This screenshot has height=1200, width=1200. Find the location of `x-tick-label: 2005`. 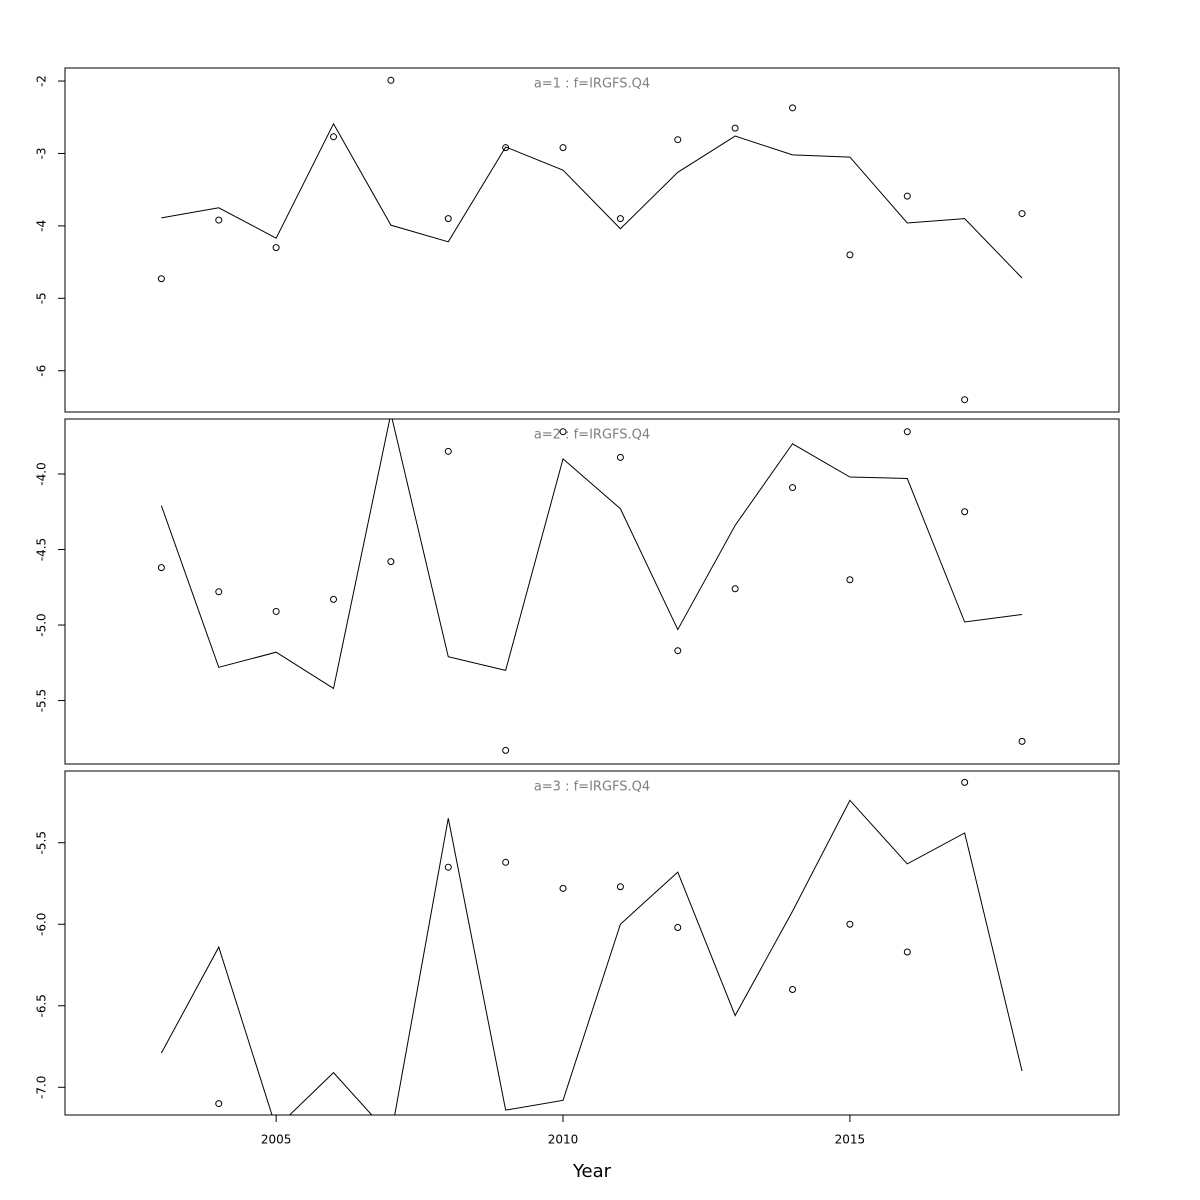

x-tick-label: 2005 is located at coordinates (276, 1140).